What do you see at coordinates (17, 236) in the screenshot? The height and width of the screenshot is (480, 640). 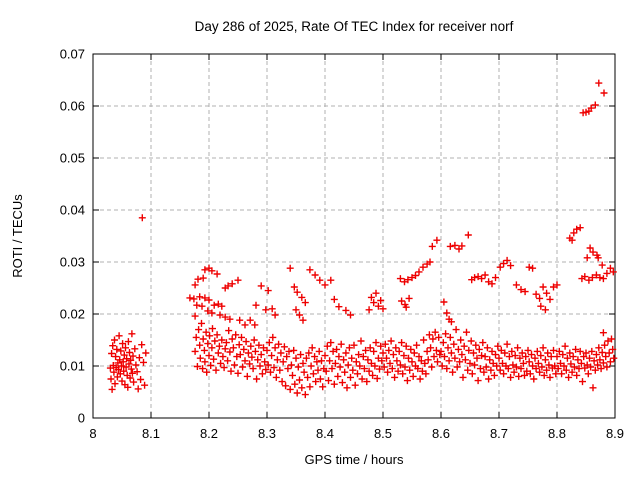 I see `y-axis-label: ROTI / TECUs` at bounding box center [17, 236].